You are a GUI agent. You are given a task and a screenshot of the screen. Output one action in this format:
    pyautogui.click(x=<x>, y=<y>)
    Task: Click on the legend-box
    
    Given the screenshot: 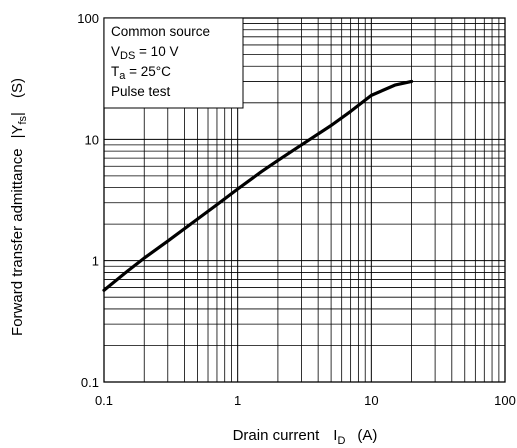 What is the action you would take?
    pyautogui.click(x=173, y=63)
    